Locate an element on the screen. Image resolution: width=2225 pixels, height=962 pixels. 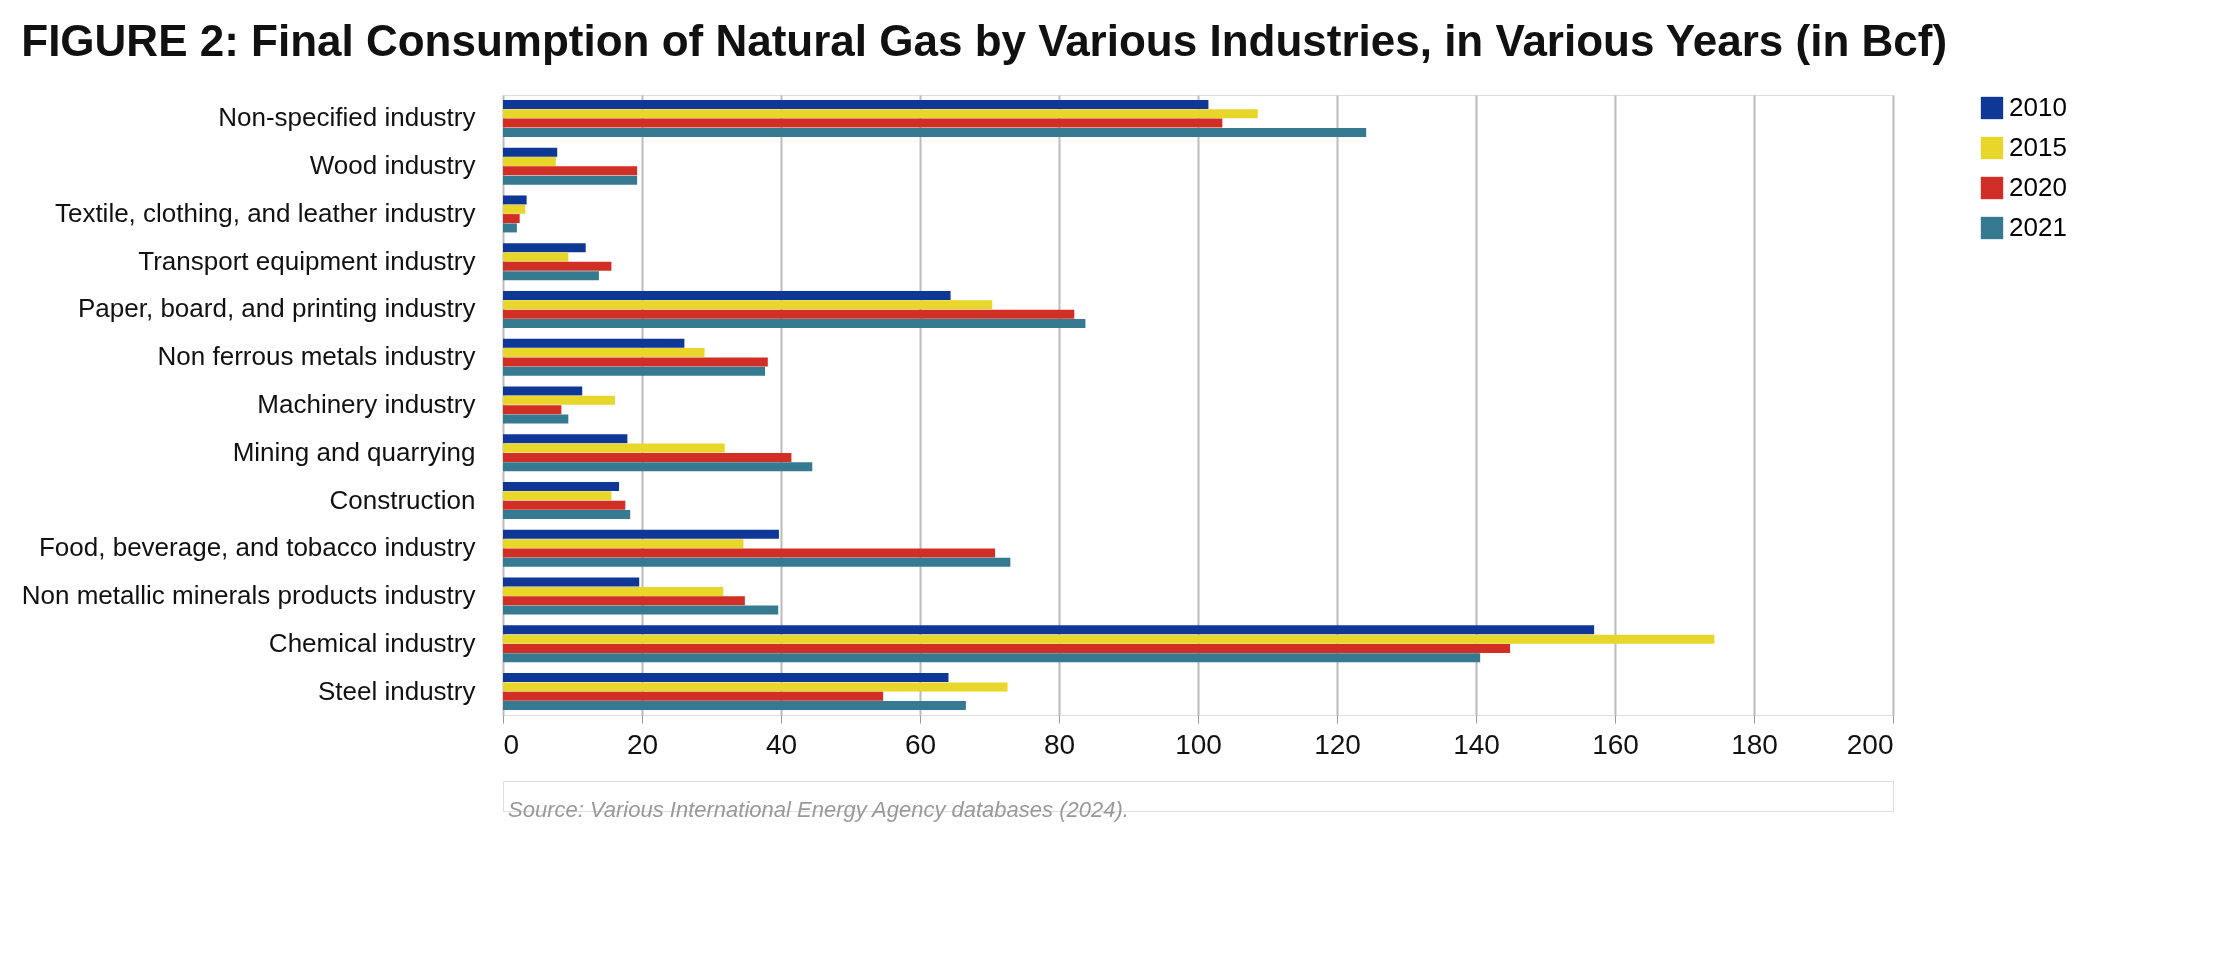
legend-label: 2010 is located at coordinates (2038, 107).